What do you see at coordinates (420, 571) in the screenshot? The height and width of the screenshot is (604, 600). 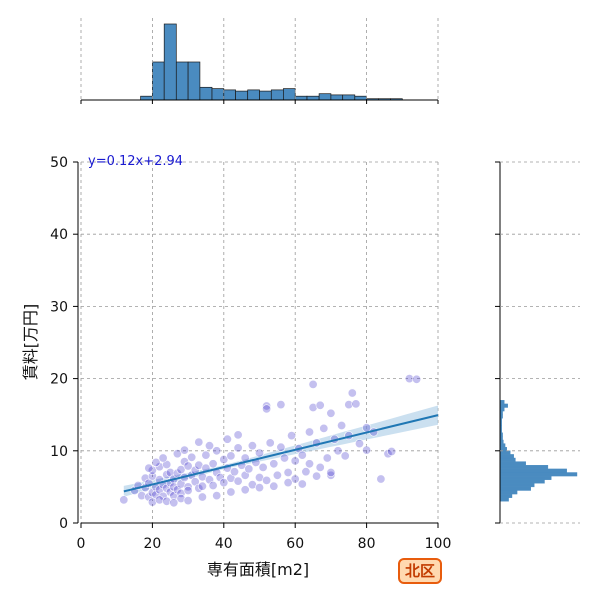 I see `district-badge: 北区` at bounding box center [420, 571].